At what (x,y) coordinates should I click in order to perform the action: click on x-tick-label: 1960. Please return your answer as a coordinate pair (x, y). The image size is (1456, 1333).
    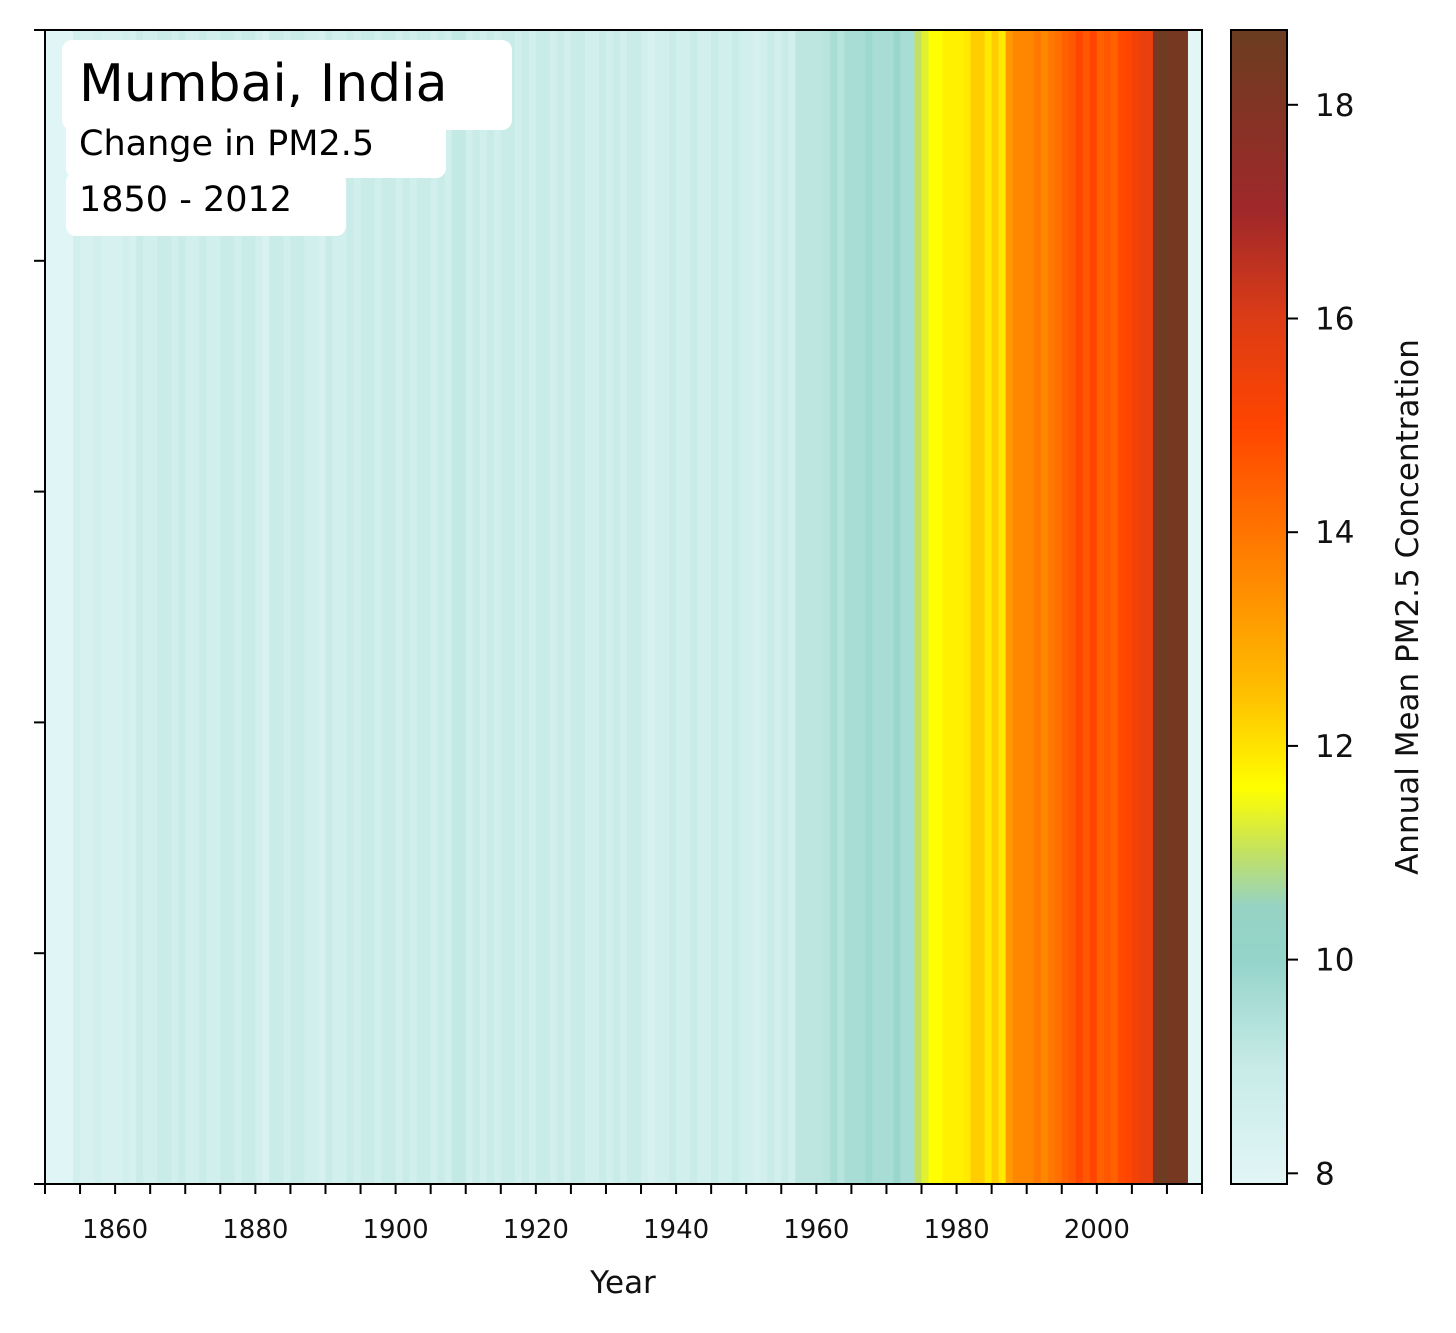
    Looking at the image, I should click on (816, 1230).